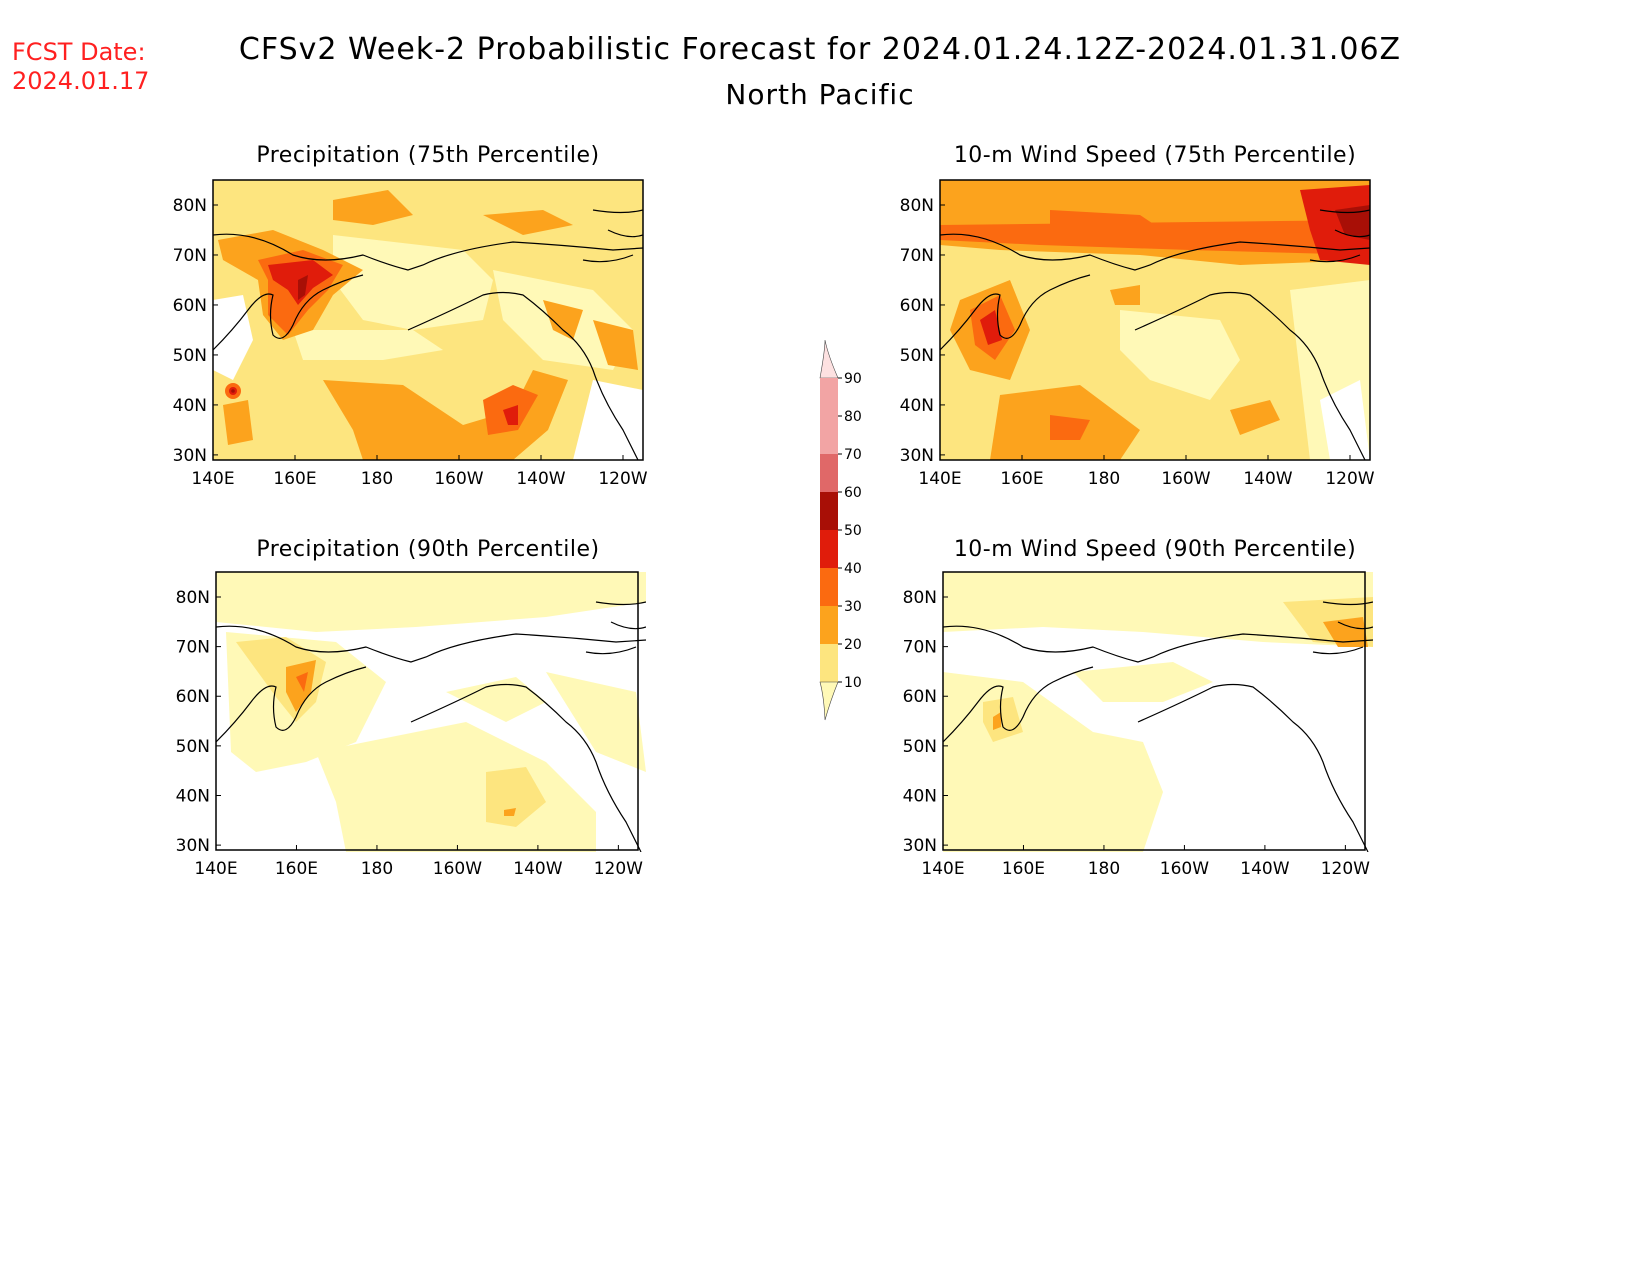 This screenshot has width=1650, height=1275. Describe the element at coordinates (428, 155) in the screenshot. I see `panel-title-precip-75: Precipitation (75th Percentile)` at that location.